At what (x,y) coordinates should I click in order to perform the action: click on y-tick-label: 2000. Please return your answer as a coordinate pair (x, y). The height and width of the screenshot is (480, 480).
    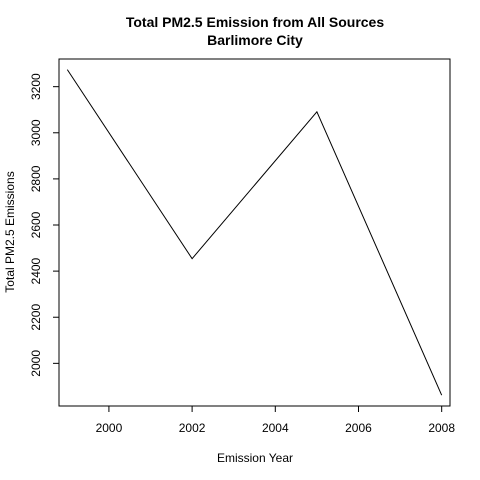
    Looking at the image, I should click on (36, 363).